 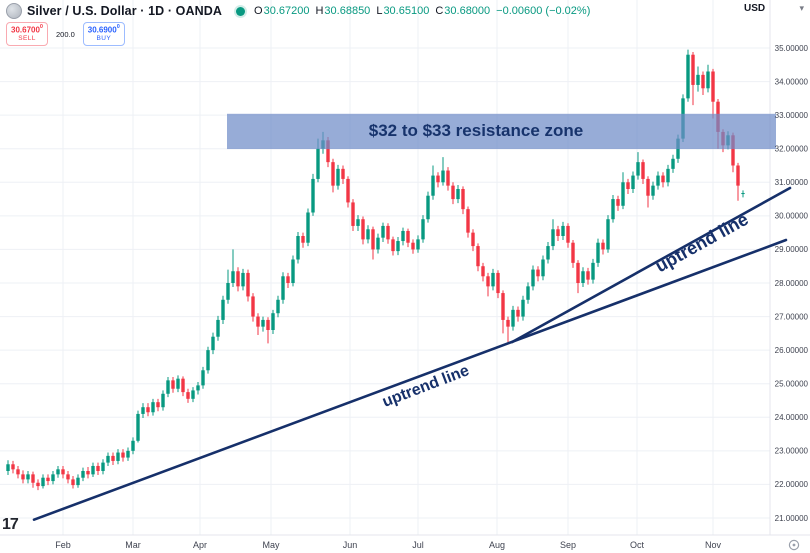 What do you see at coordinates (637, 545) in the screenshot?
I see `month-tick-label: Oct` at bounding box center [637, 545].